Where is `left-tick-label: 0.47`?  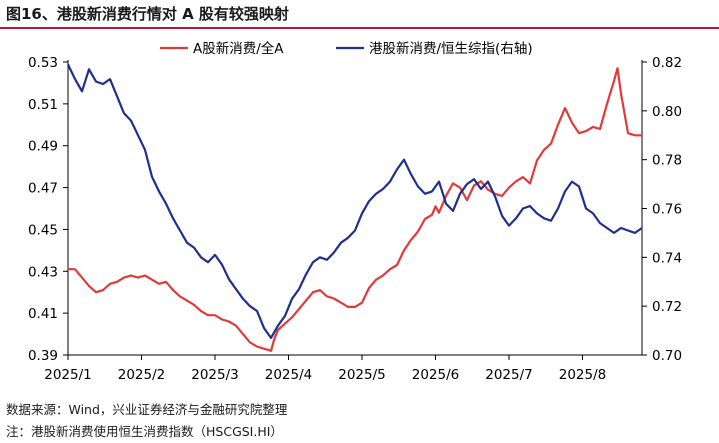 left-tick-label: 0.47 is located at coordinates (43, 189).